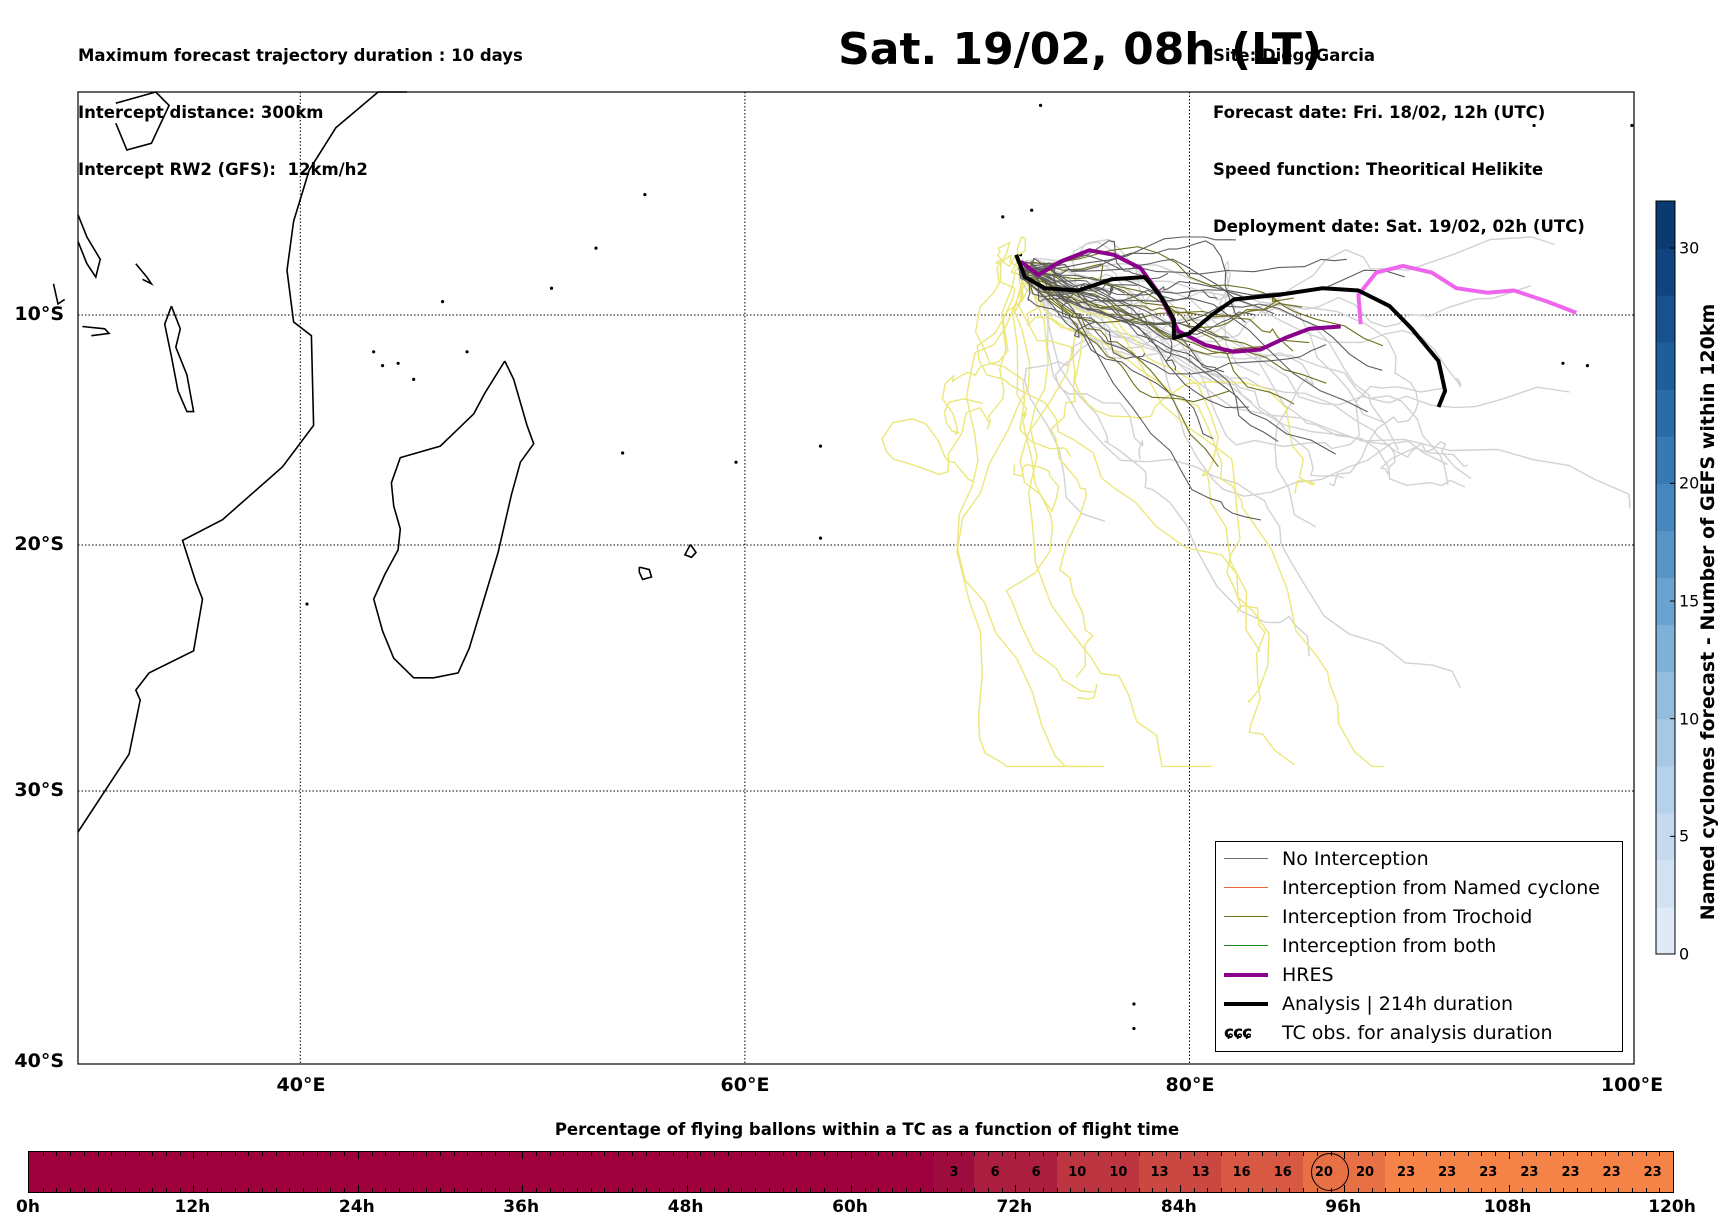 Image resolution: width=1734 pixels, height=1223 pixels. Describe the element at coordinates (521, 1207) in the screenshot. I see `timeline-label: 36h` at that location.